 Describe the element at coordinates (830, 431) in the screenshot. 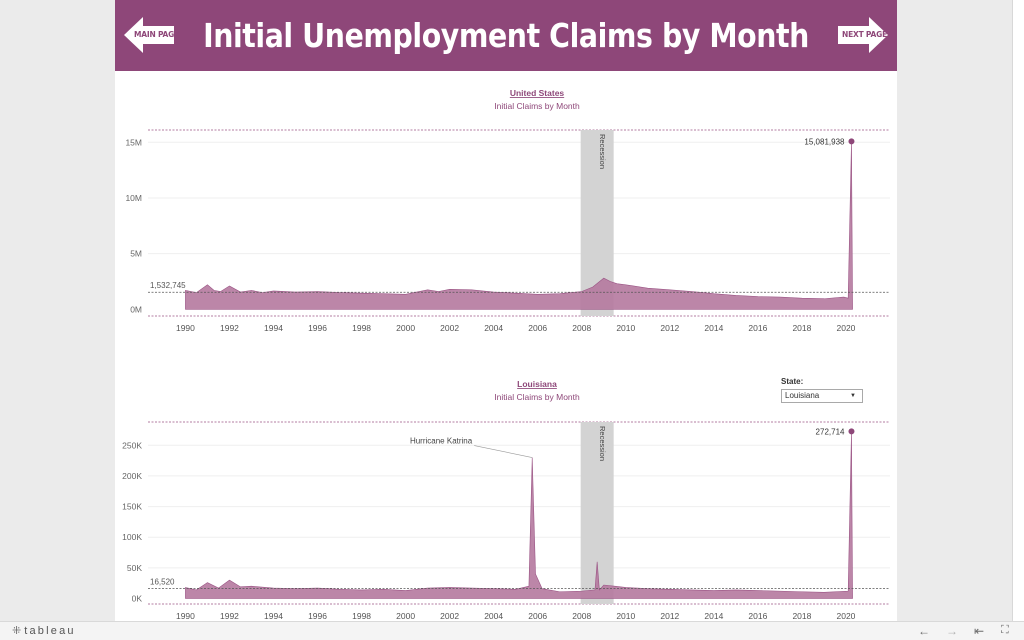

I see `peak-label: 272,714` at that location.